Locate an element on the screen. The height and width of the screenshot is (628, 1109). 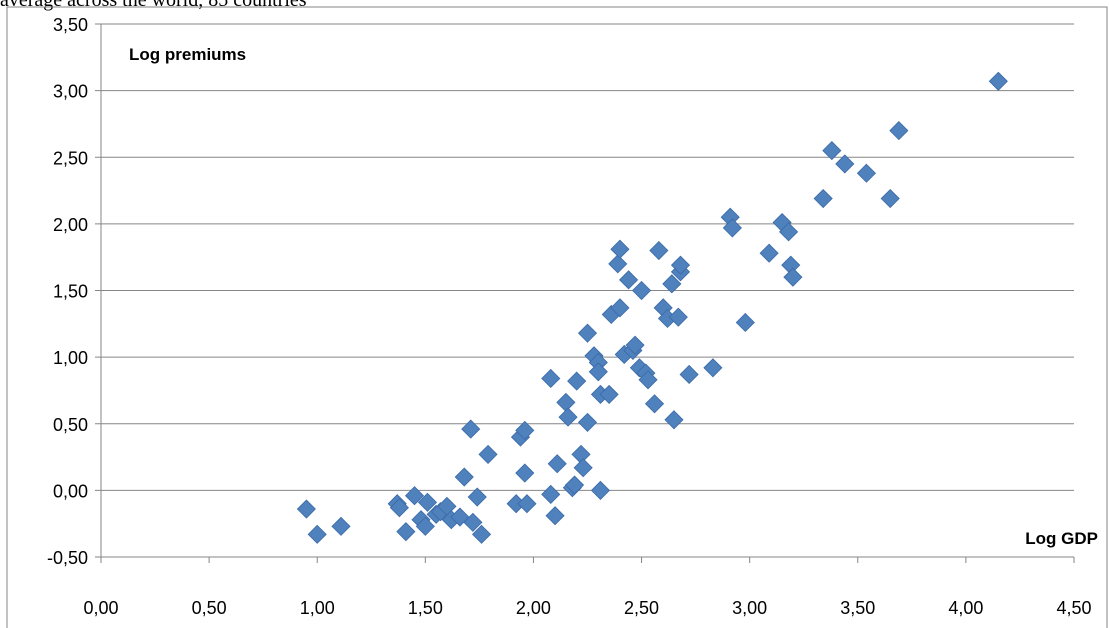
x-tick-label: 0,50 is located at coordinates (209, 608).